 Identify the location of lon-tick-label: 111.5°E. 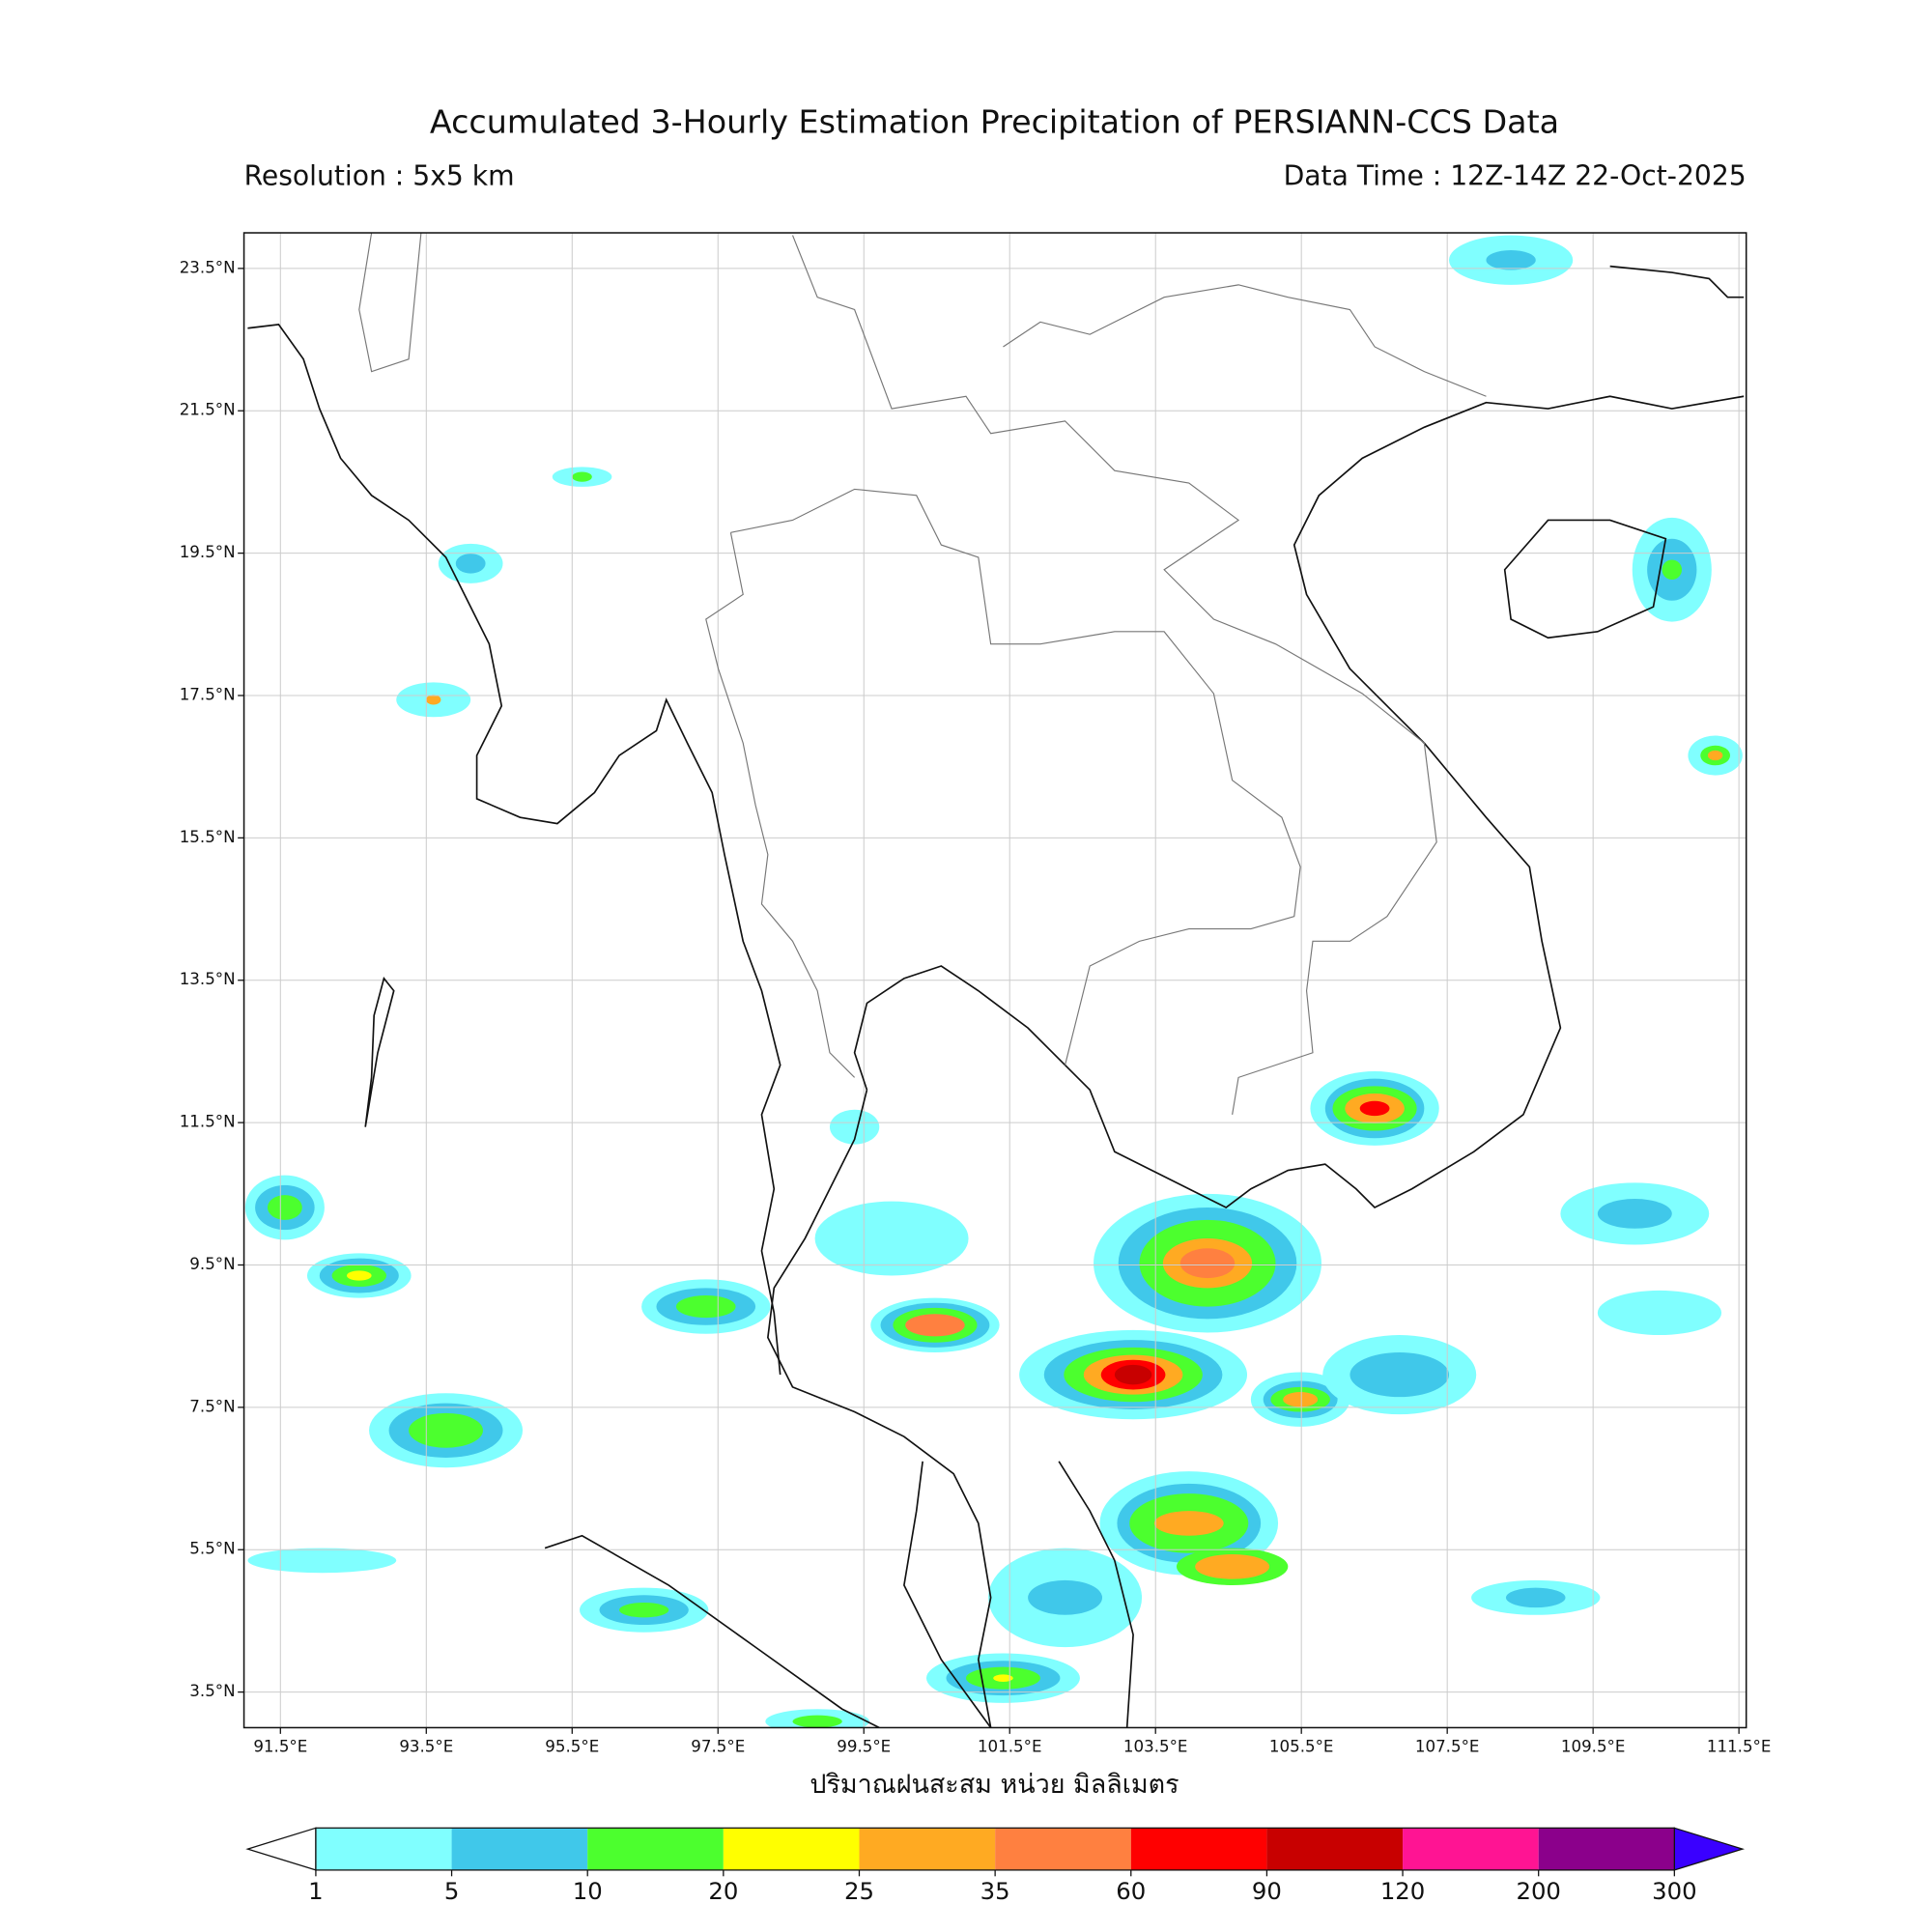
(1739, 1746).